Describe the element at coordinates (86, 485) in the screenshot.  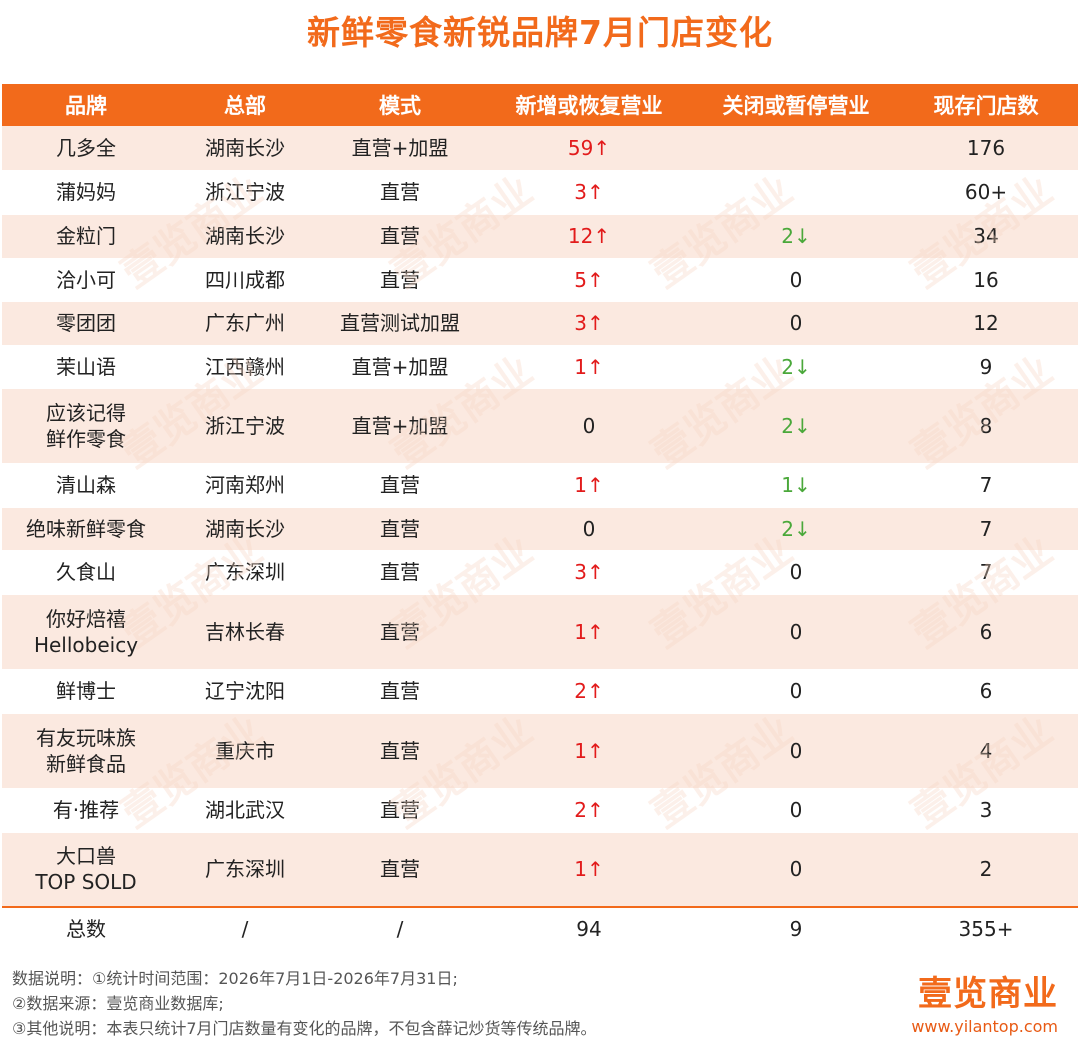
I see `brand-cell: 清山森` at that location.